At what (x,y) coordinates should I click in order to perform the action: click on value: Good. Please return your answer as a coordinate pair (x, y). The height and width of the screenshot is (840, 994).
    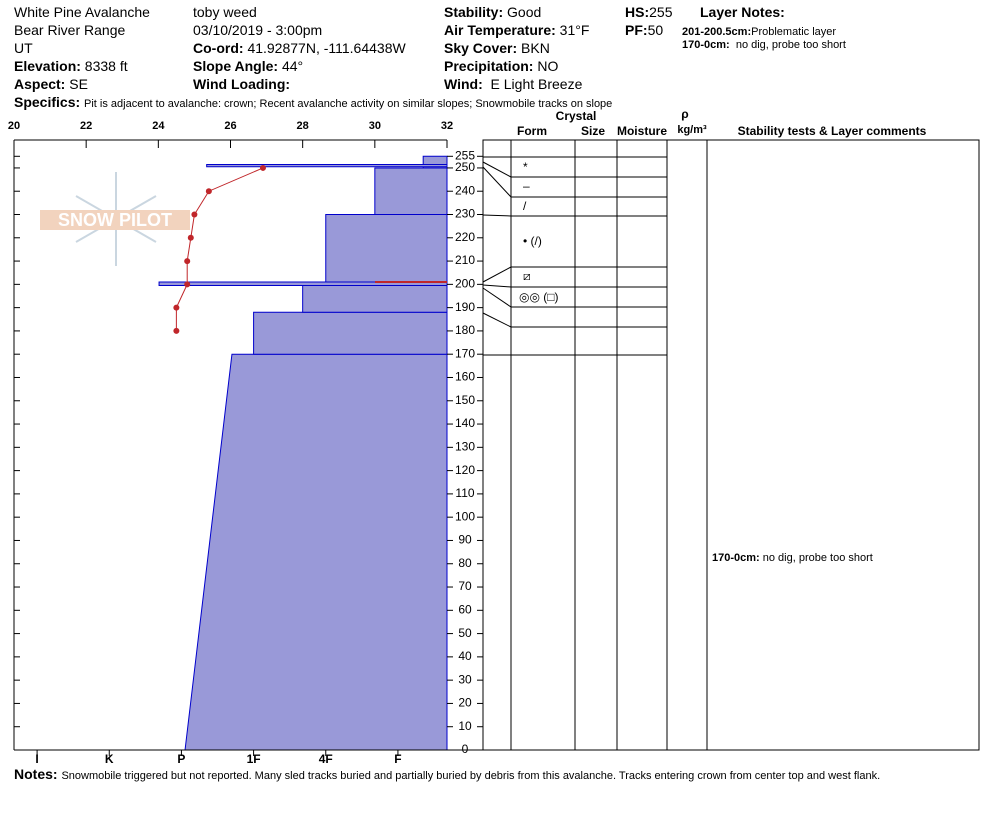
    Looking at the image, I should click on (524, 12).